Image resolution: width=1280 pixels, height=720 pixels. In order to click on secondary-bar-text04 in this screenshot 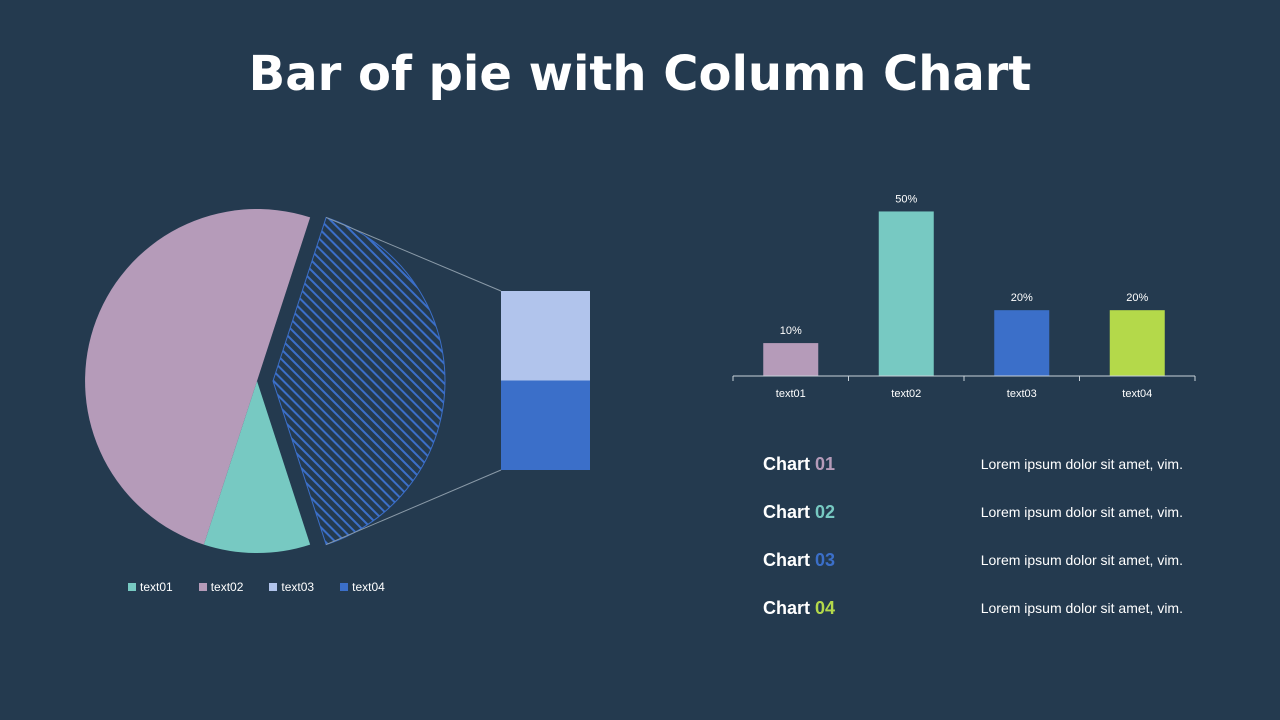, I will do `click(545, 425)`.